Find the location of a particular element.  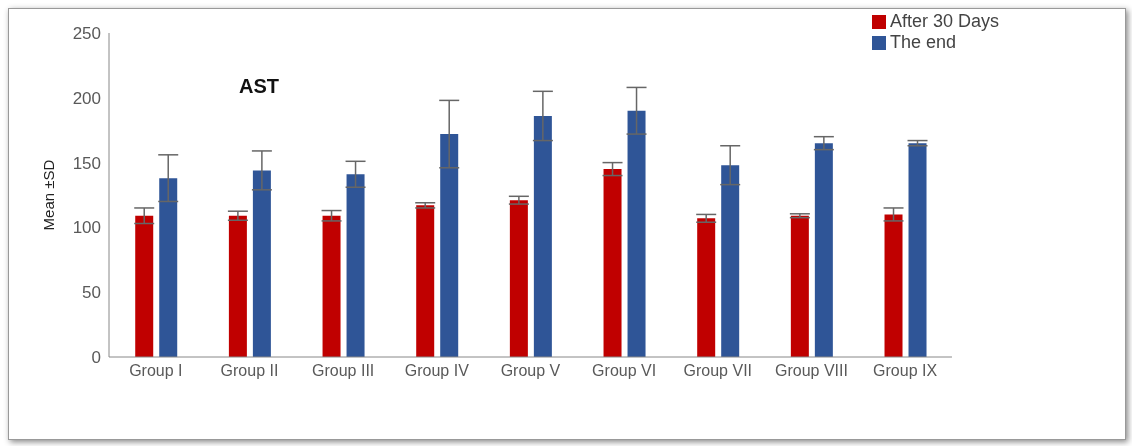

y-tick-label: 200 is located at coordinates (86, 98).